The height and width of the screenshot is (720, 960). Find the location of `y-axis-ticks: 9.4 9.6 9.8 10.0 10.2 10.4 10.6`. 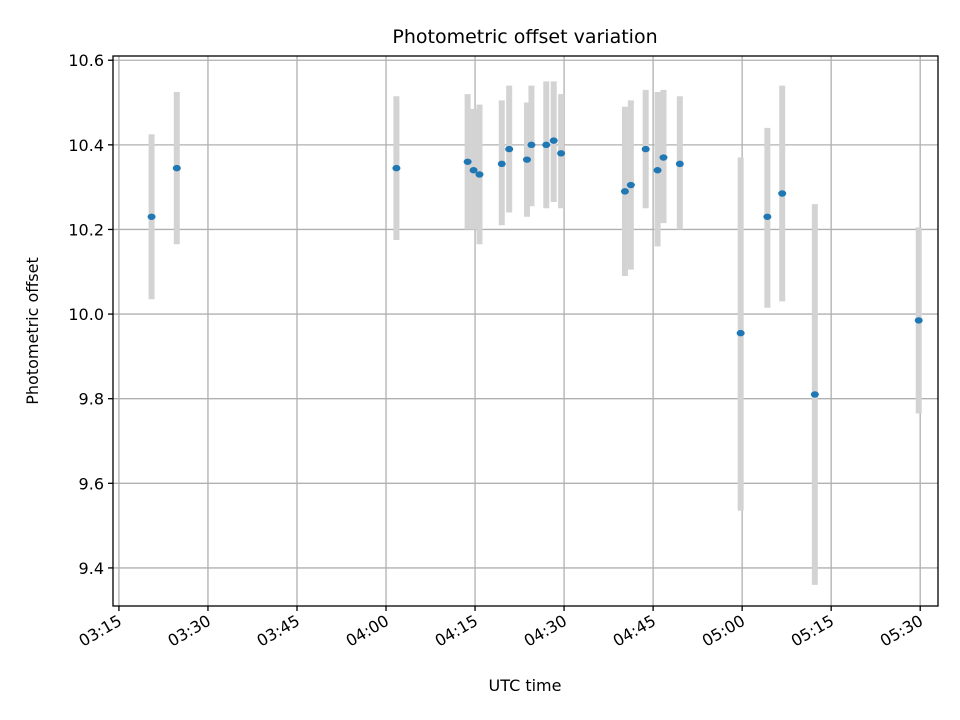

y-axis-ticks: 9.4 9.6 9.8 10.0 10.2 10.4 10.6 is located at coordinates (90, 314).